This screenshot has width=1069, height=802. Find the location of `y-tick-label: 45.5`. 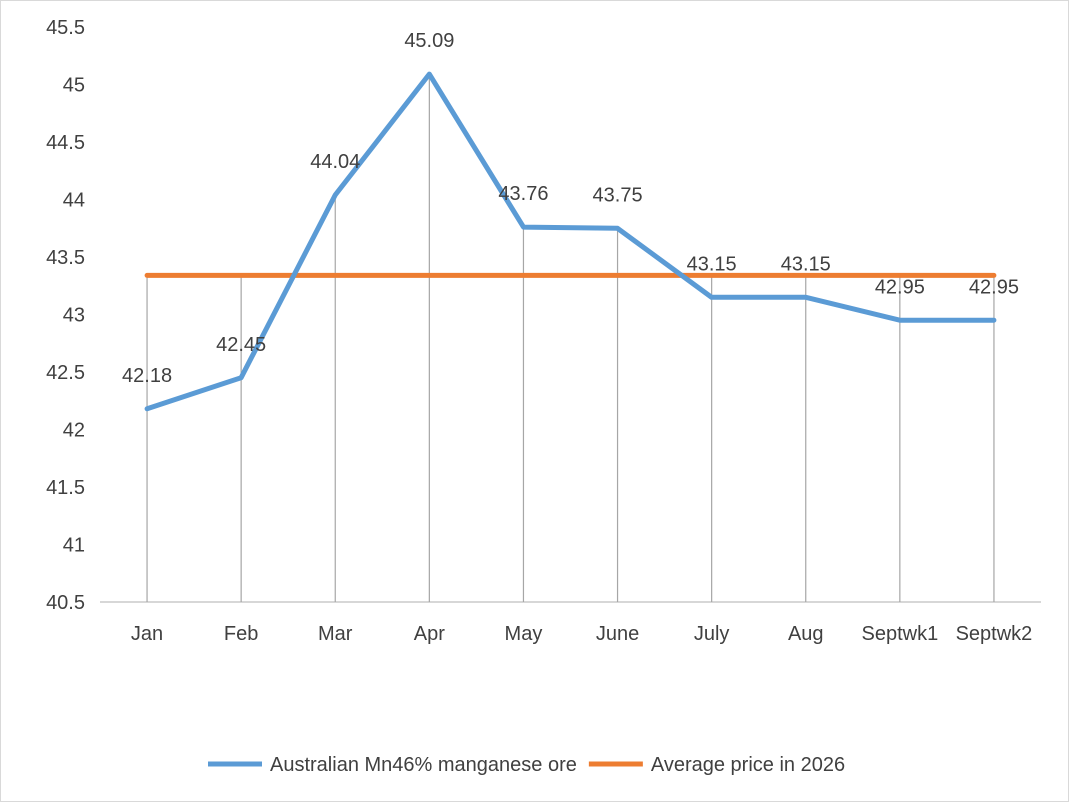

y-tick-label: 45.5 is located at coordinates (65, 28).